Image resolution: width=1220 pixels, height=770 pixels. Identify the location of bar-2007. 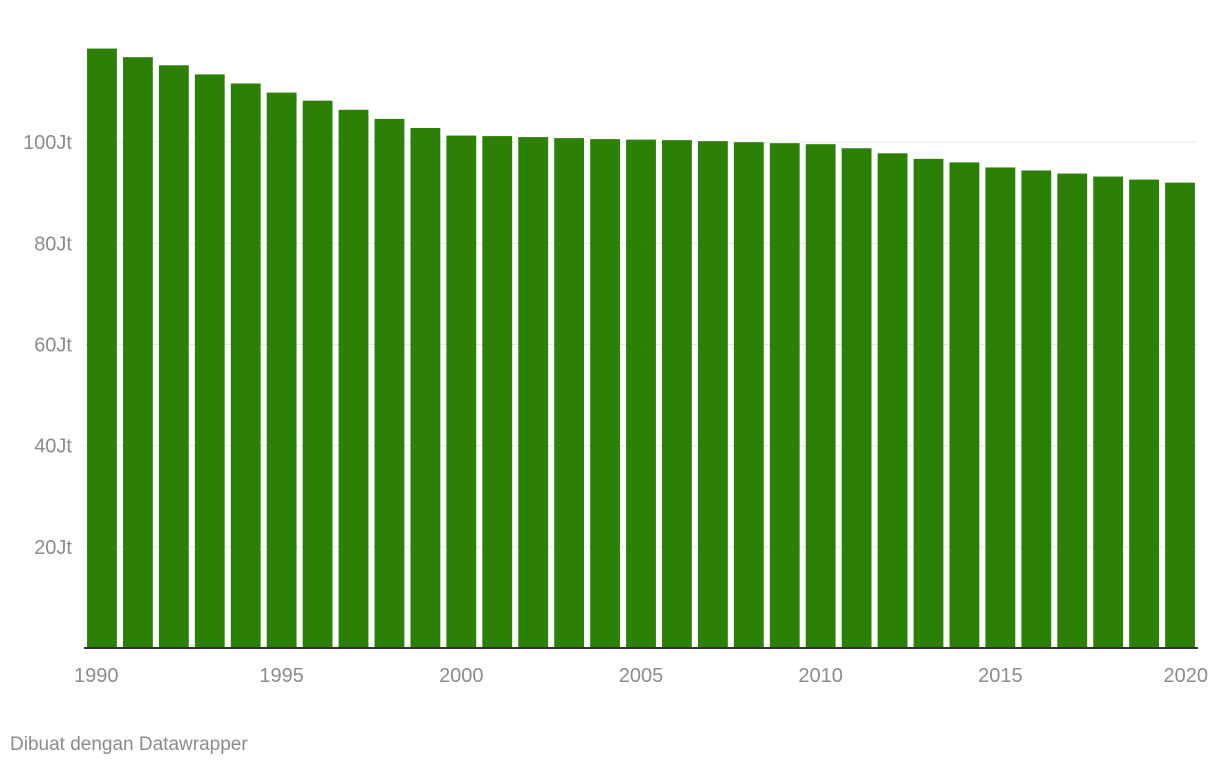
(712, 394).